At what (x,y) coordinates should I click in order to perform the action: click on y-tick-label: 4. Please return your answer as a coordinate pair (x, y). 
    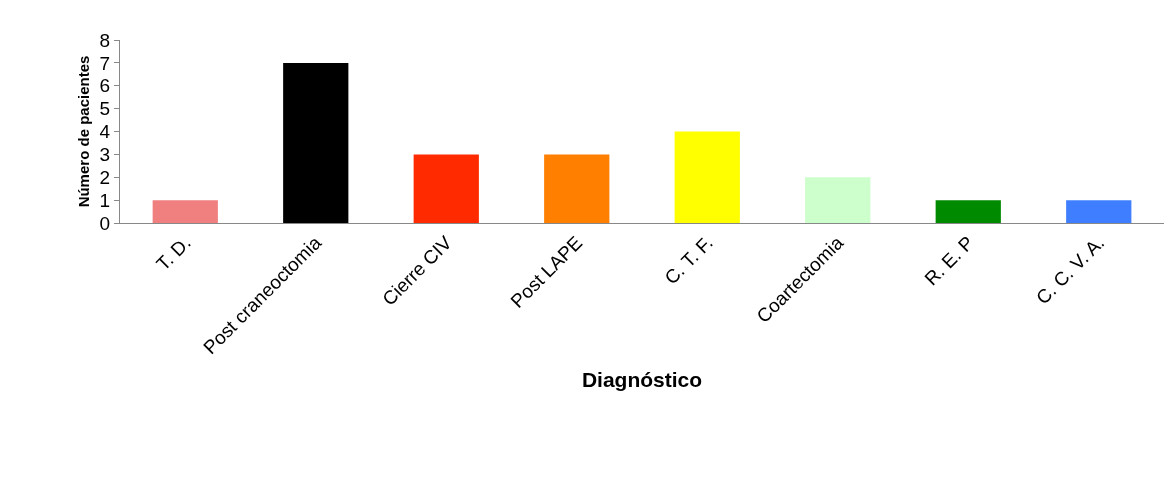
    Looking at the image, I should click on (105, 132).